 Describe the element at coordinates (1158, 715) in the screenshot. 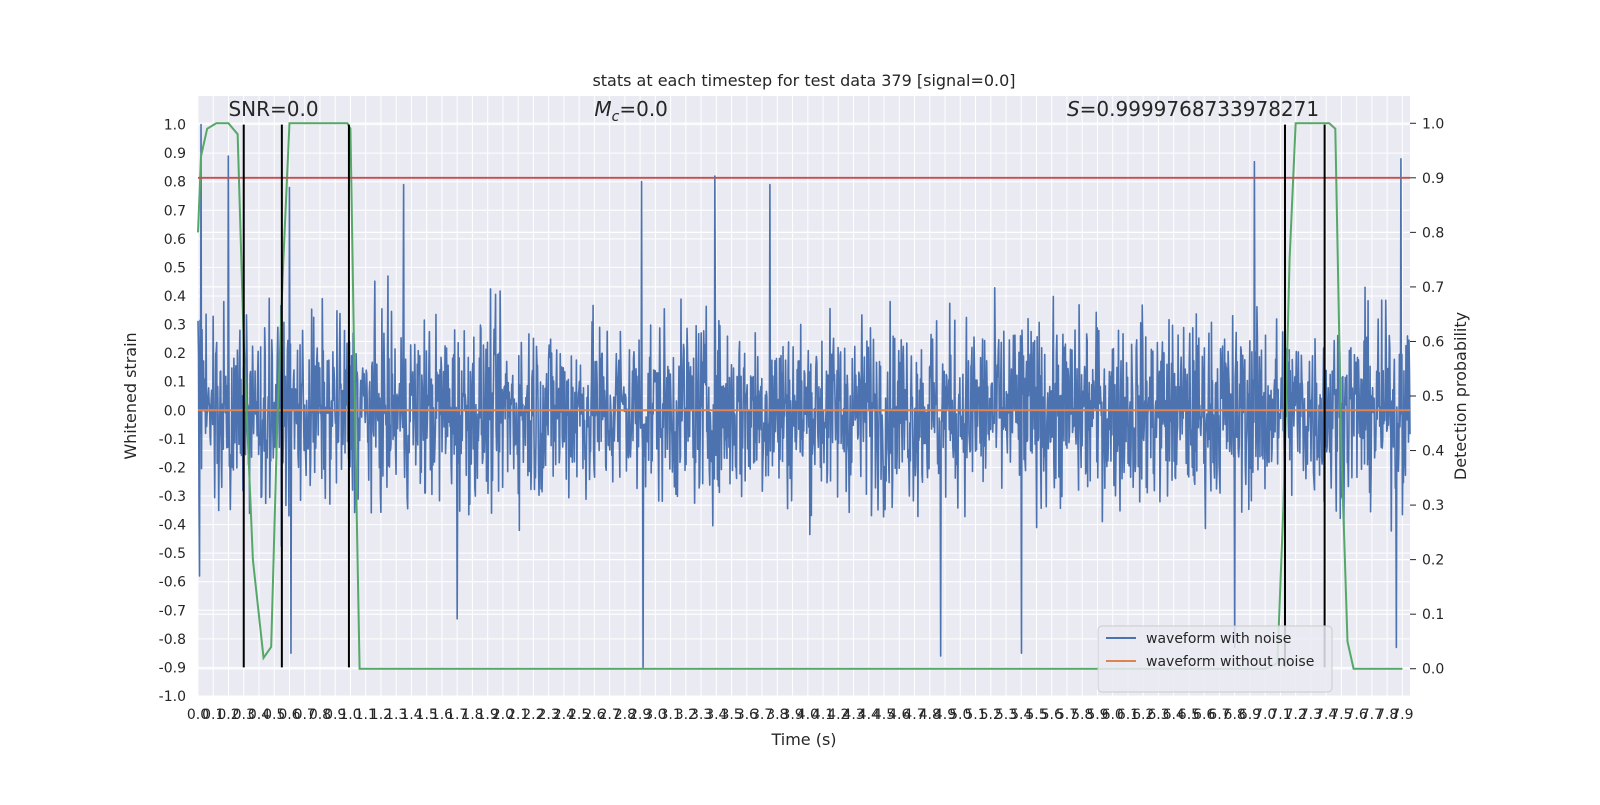

I see `x-tick-label: 6.3` at that location.